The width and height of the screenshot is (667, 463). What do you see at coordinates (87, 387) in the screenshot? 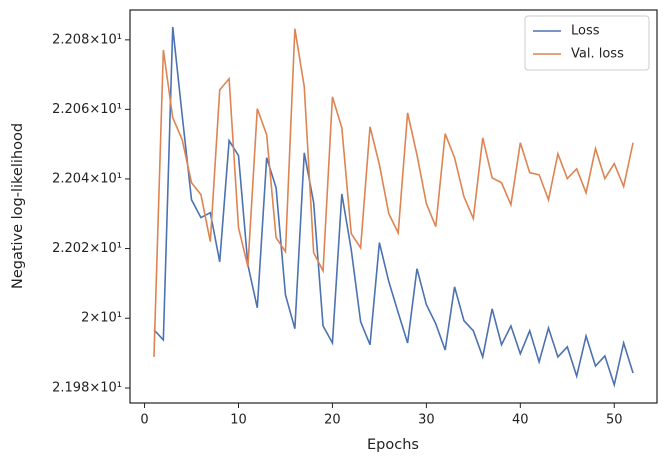
I see `y-tick-label: 2.198×10¹` at bounding box center [87, 387].